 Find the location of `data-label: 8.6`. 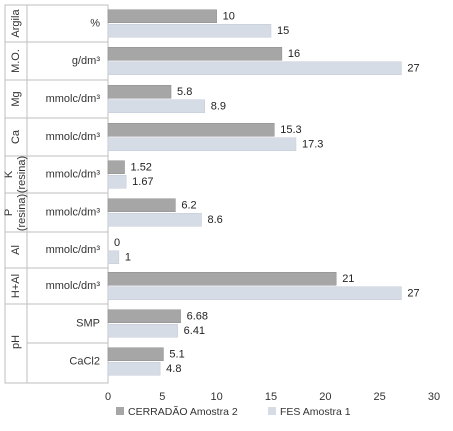

data-label: 8.6 is located at coordinates (214, 220).